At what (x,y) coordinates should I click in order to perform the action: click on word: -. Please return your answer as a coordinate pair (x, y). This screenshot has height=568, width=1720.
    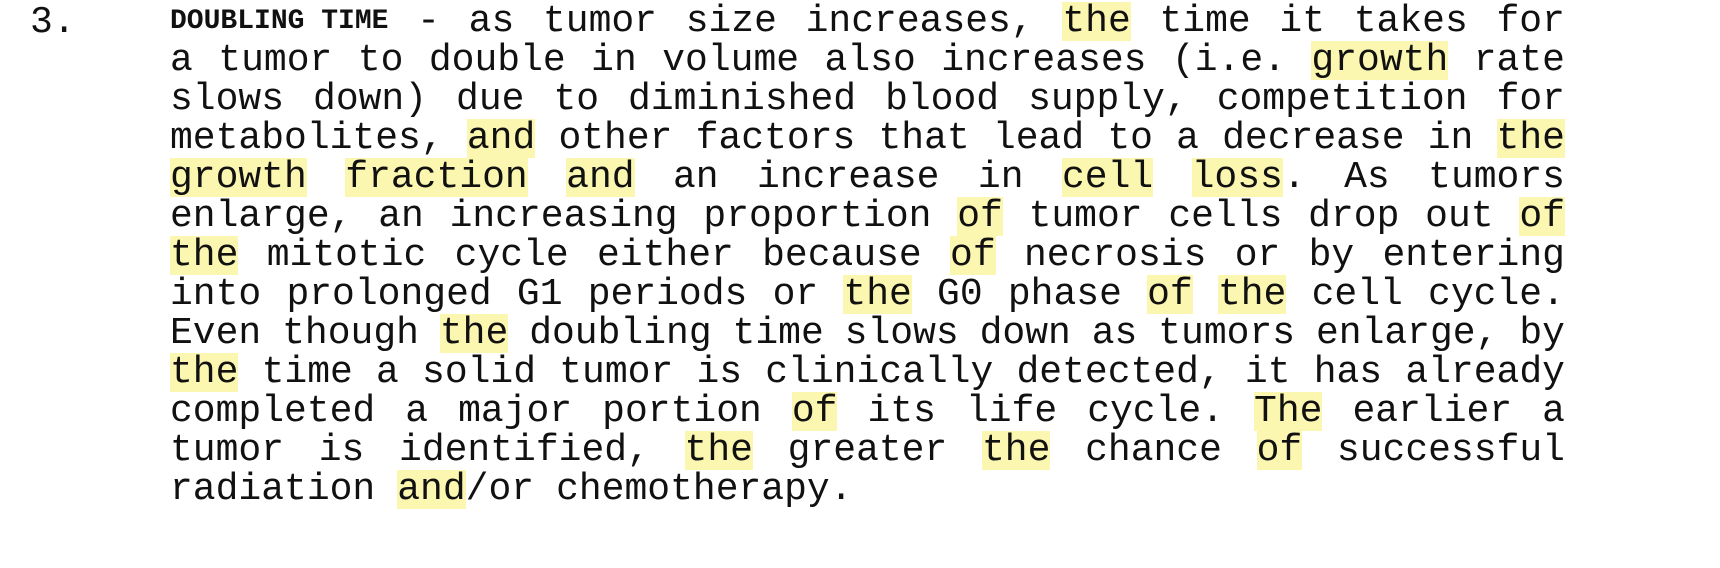
    Looking at the image, I should click on (428, 21).